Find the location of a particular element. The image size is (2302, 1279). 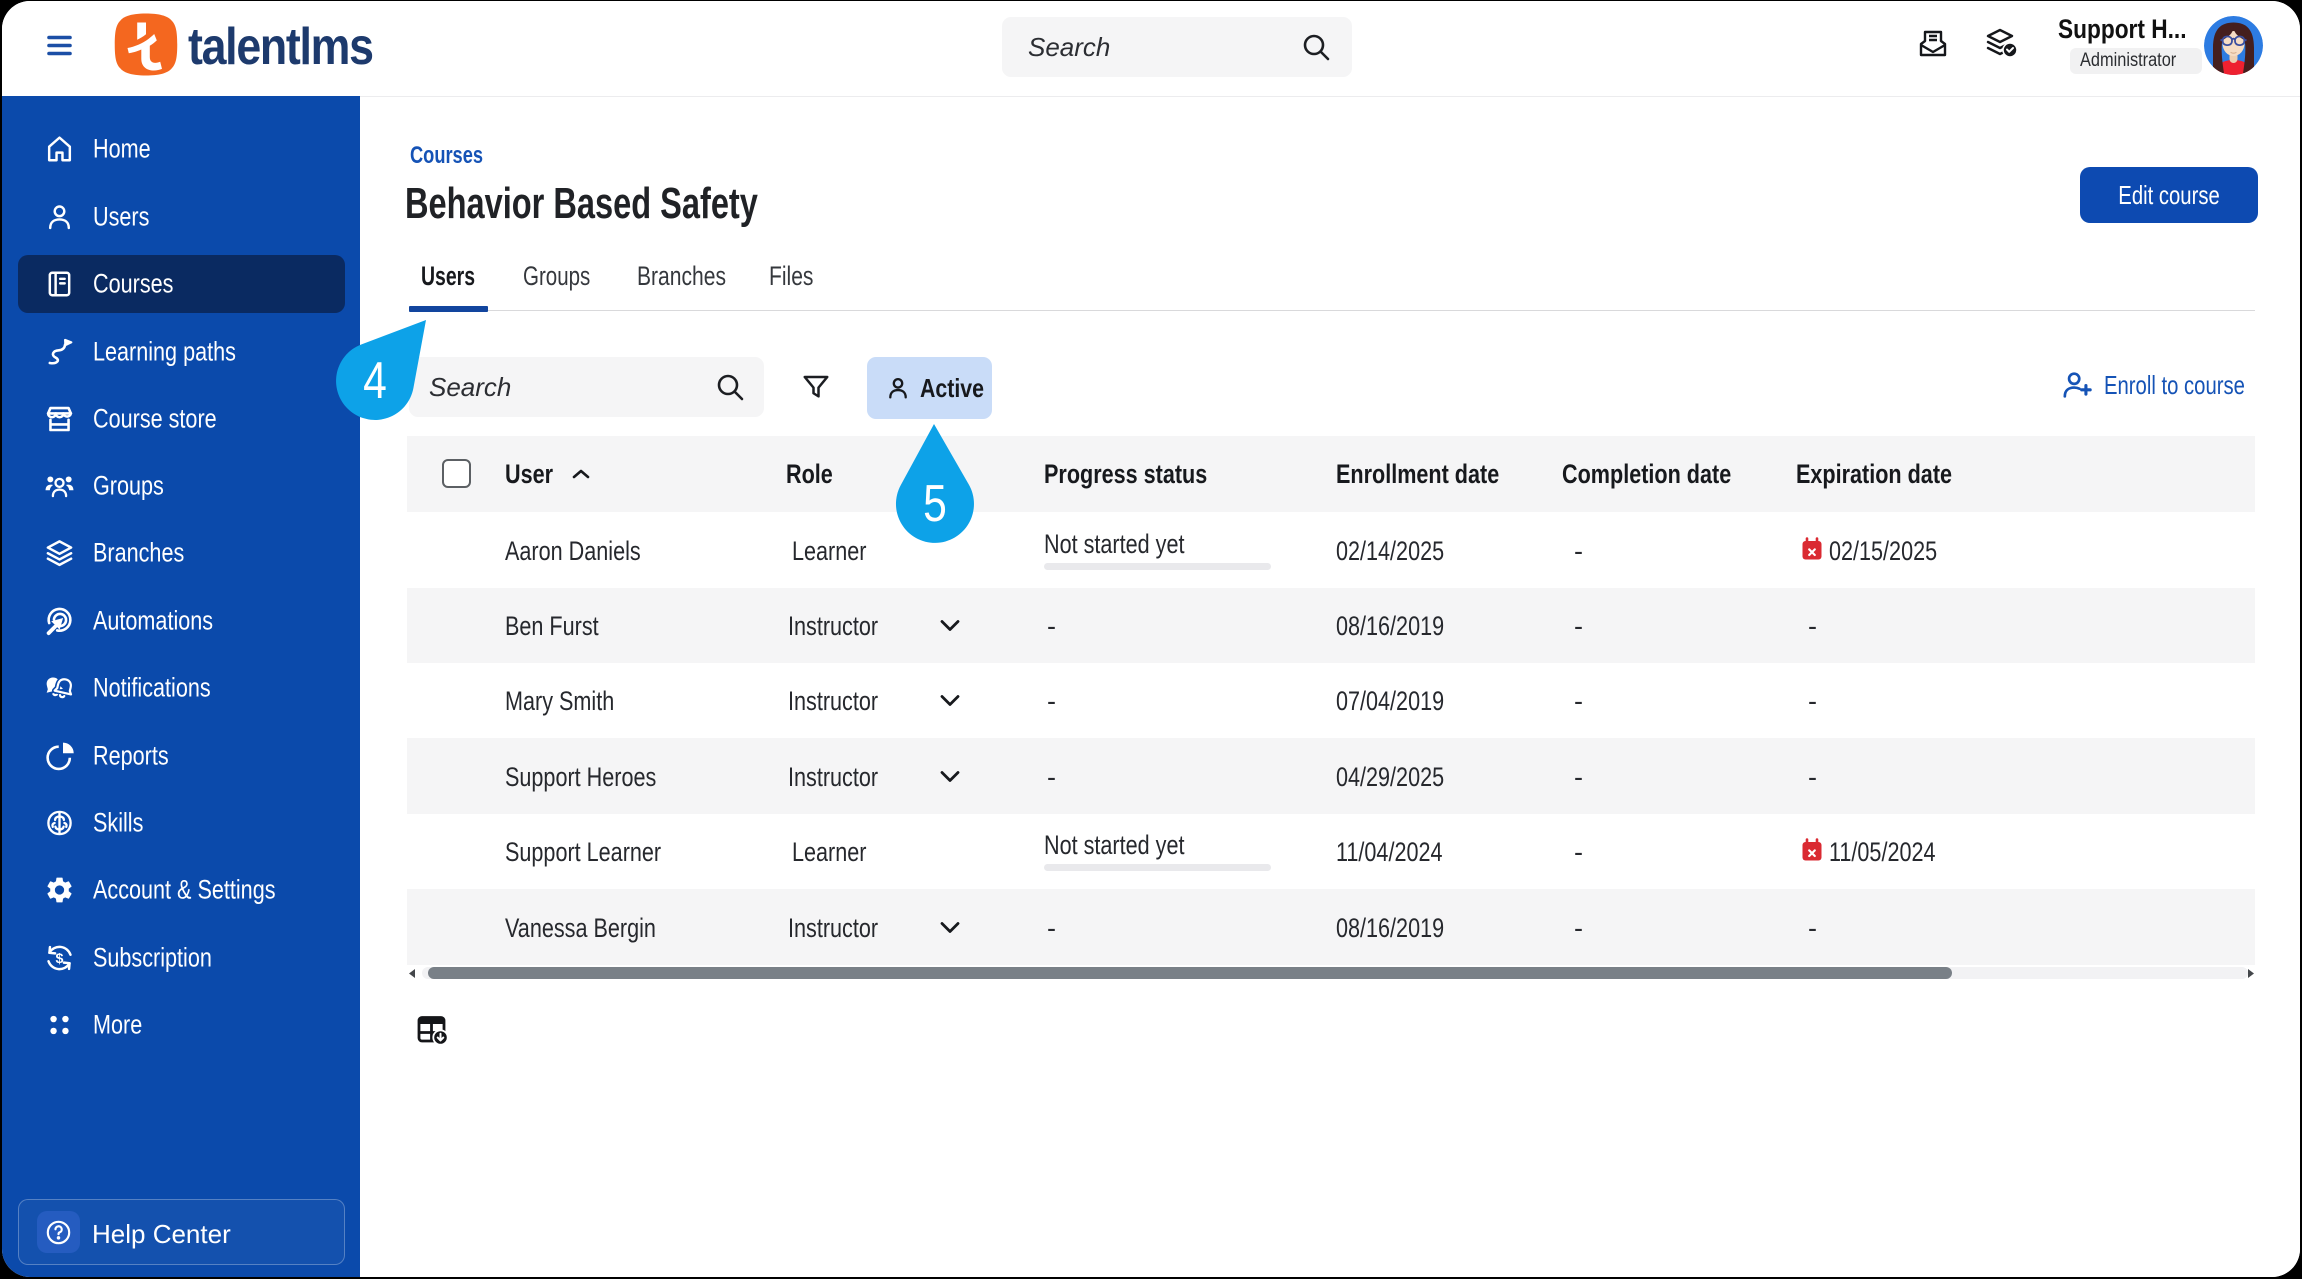

svg-text: 4 is located at coordinates (375, 381).